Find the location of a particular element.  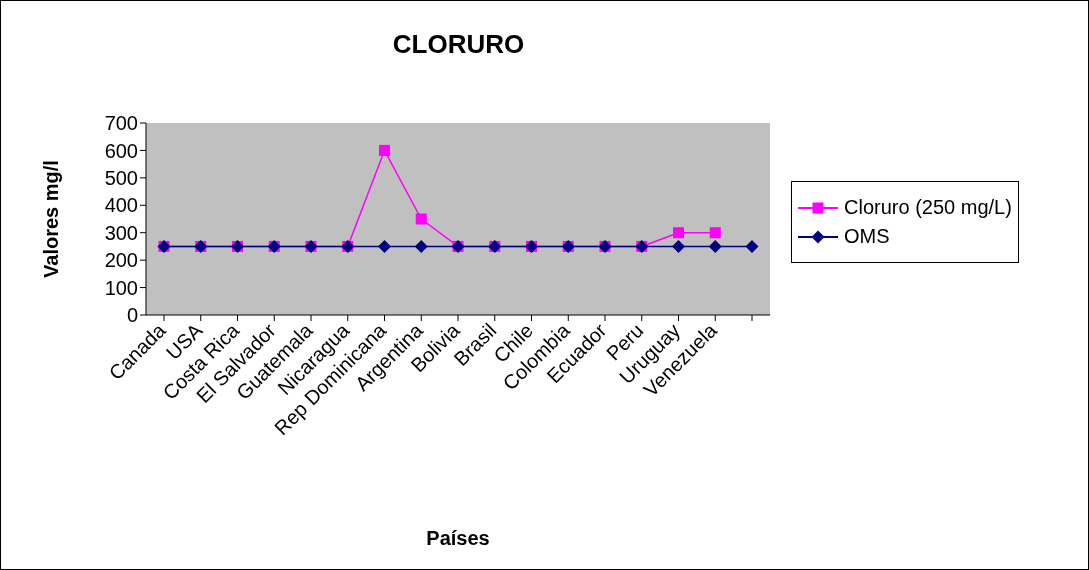

y-tick-label: 500 is located at coordinates (121, 177).